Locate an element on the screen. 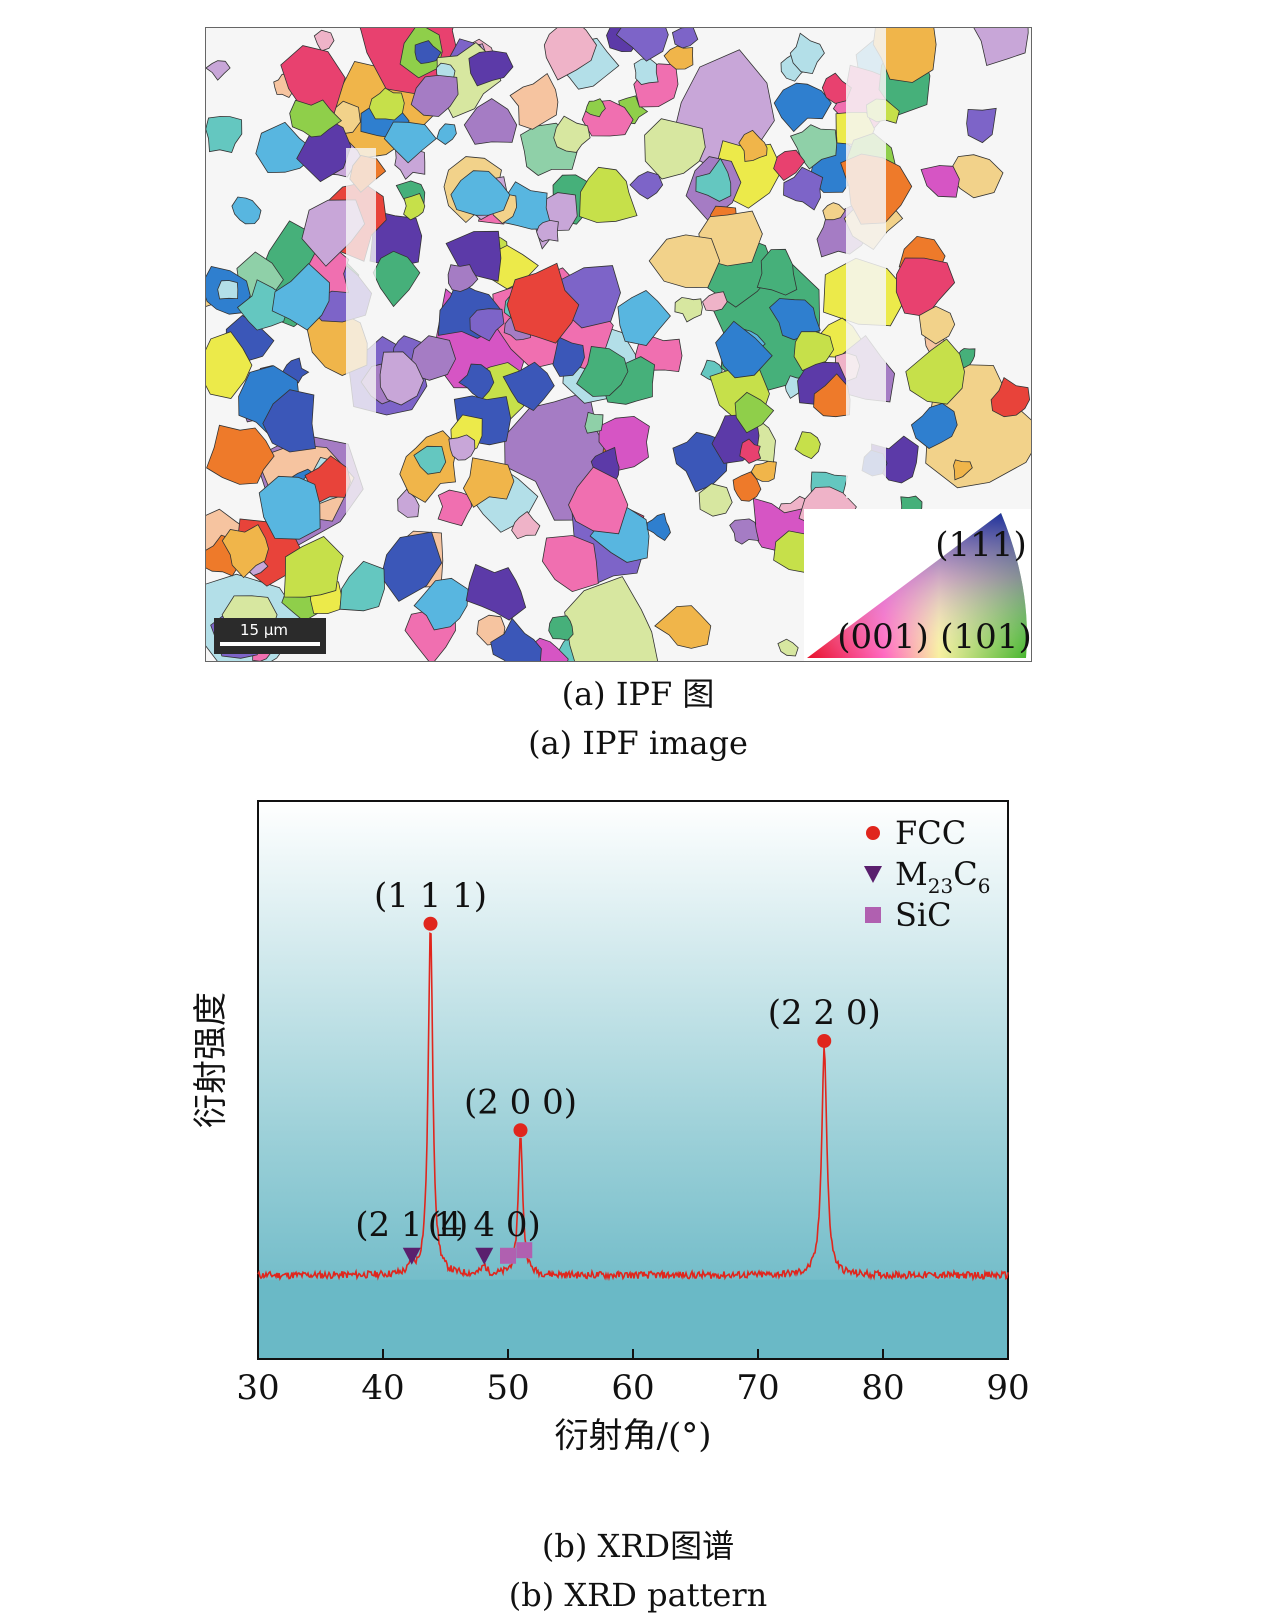 This screenshot has width=1276, height=1619. key-label-101: (101) is located at coordinates (985, 637).